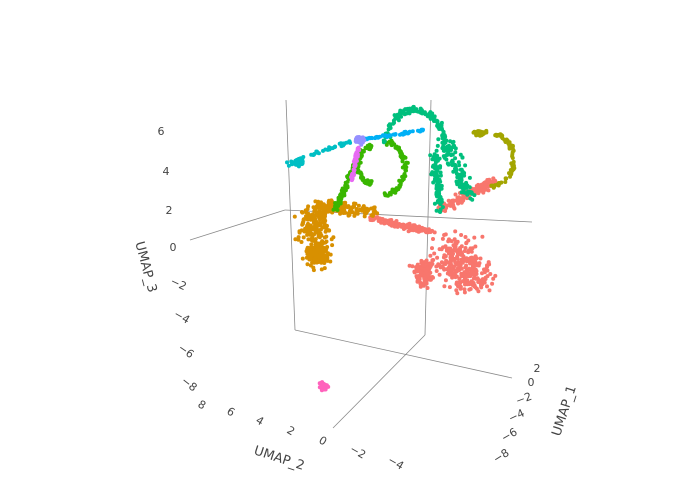 This screenshot has height=500, width=700. I want to click on y-tick-label: 4, so click(259, 421).